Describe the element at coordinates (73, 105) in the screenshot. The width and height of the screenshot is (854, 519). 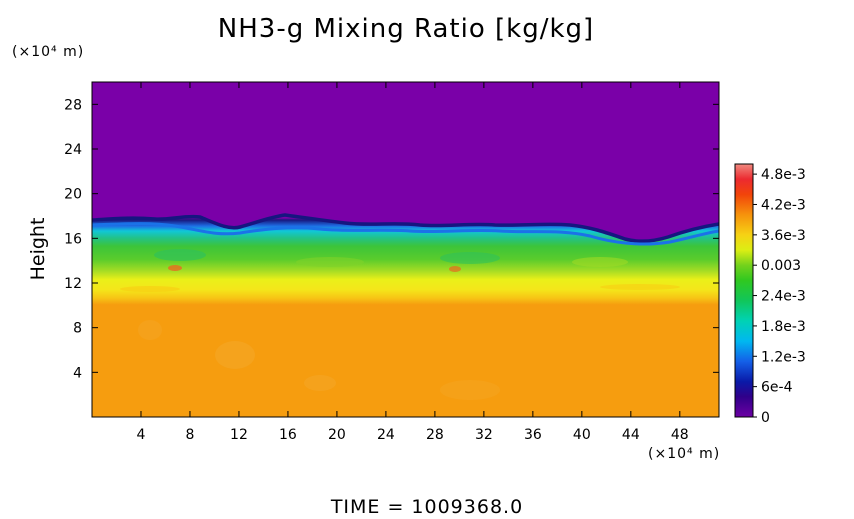
I see `y-tick-label: 28` at that location.